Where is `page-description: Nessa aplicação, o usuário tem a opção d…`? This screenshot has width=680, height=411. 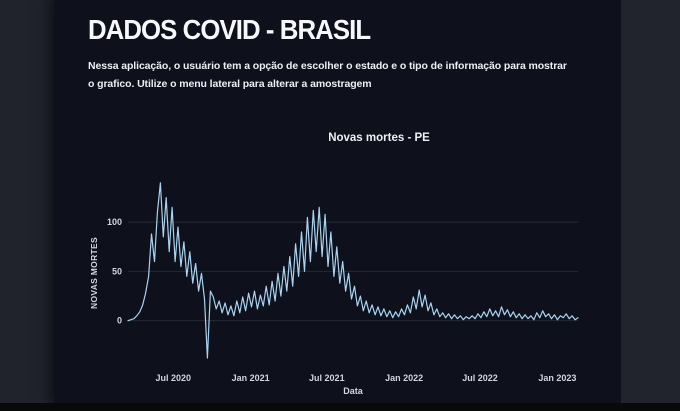
page-description: Nessa aplicação, o usuário tem a opção d… is located at coordinates (327, 75).